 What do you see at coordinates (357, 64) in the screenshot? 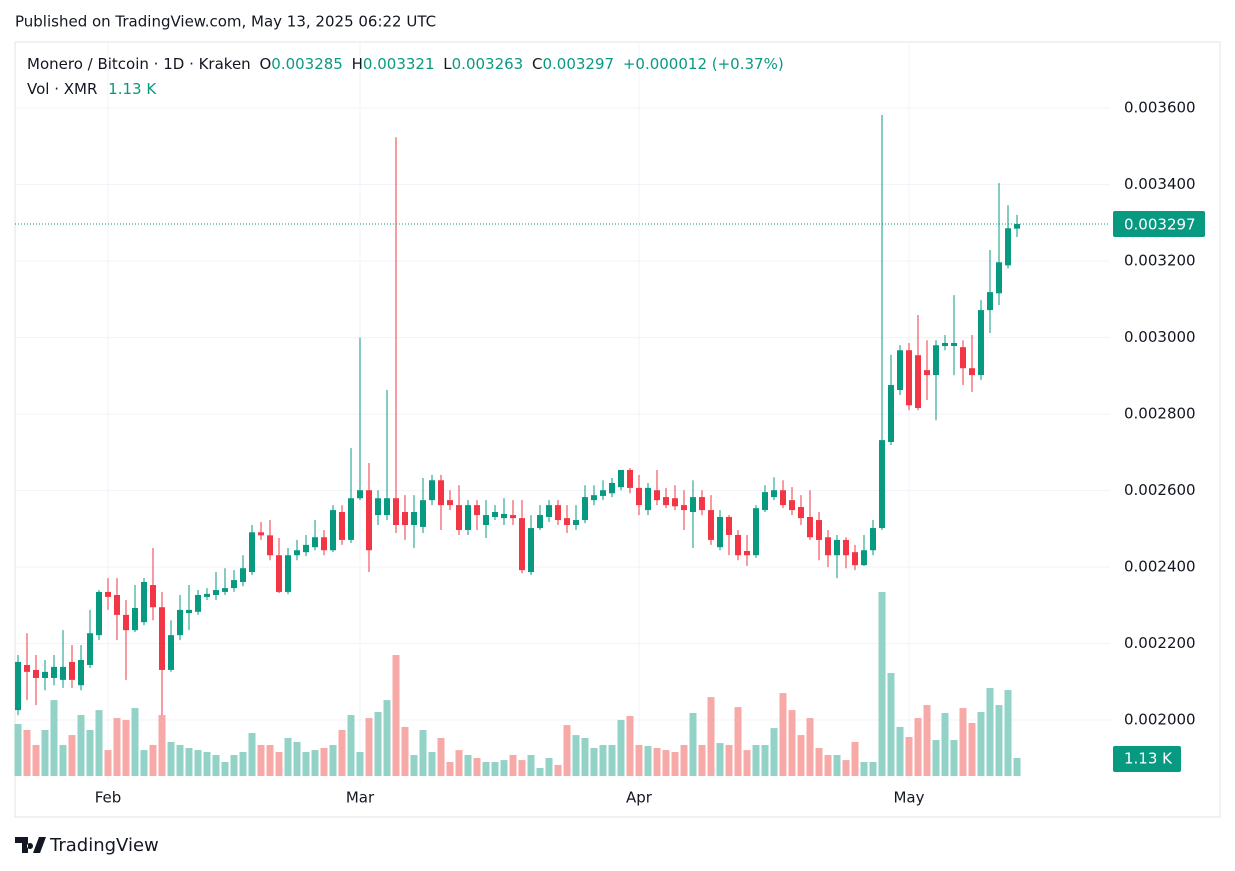
I see `high-label: H` at bounding box center [357, 64].